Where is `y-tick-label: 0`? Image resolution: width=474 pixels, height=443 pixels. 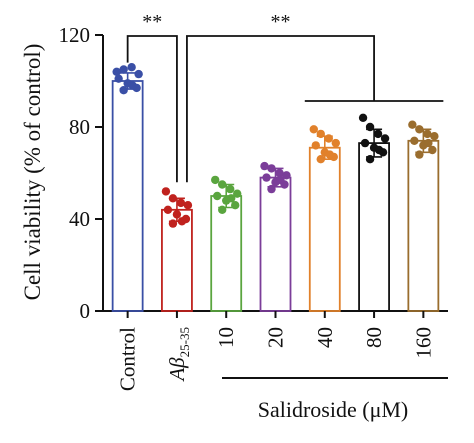 y-tick-label: 0 is located at coordinates (85, 311).